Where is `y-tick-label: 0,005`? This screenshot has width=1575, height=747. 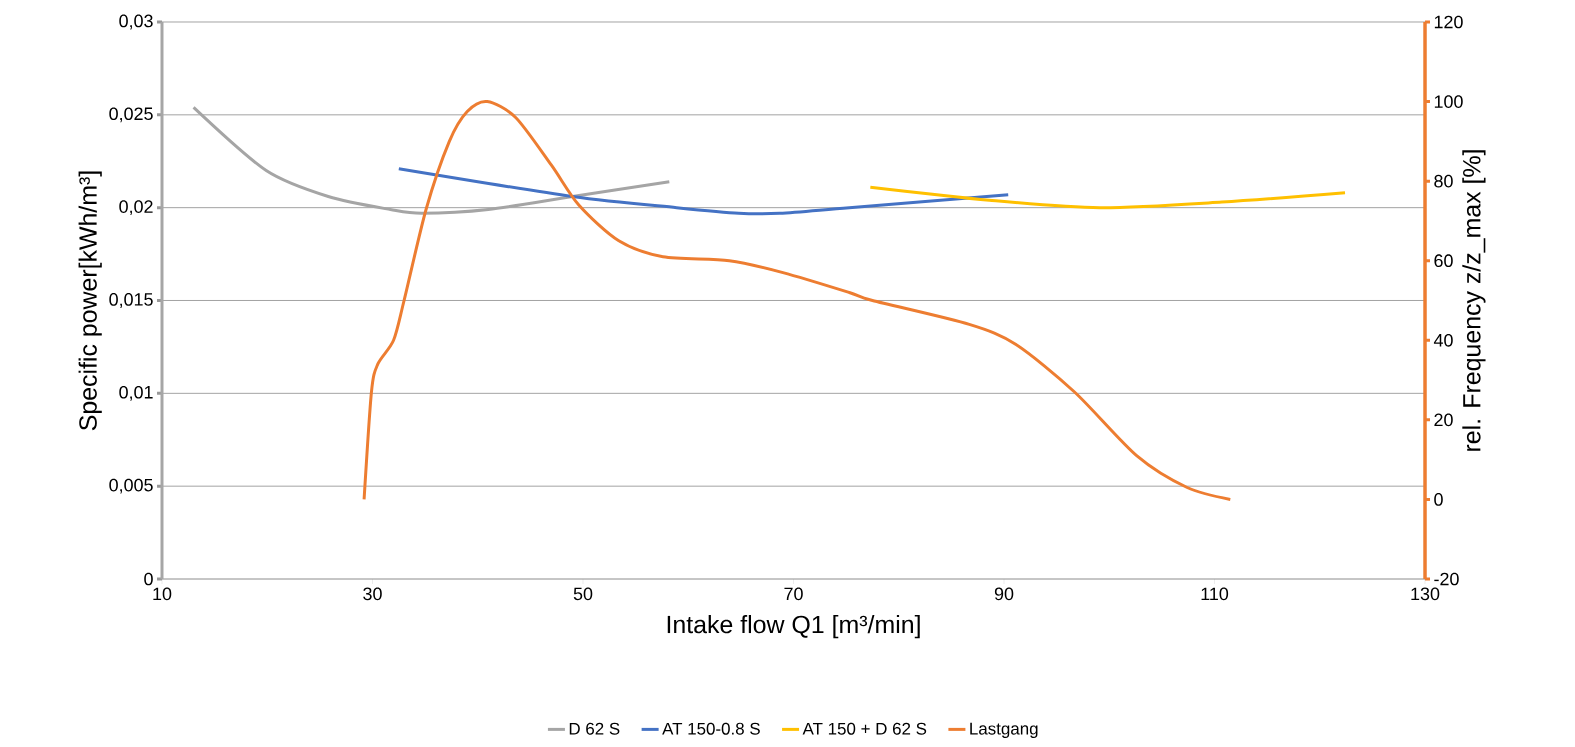 y-tick-label: 0,005 is located at coordinates (131, 486).